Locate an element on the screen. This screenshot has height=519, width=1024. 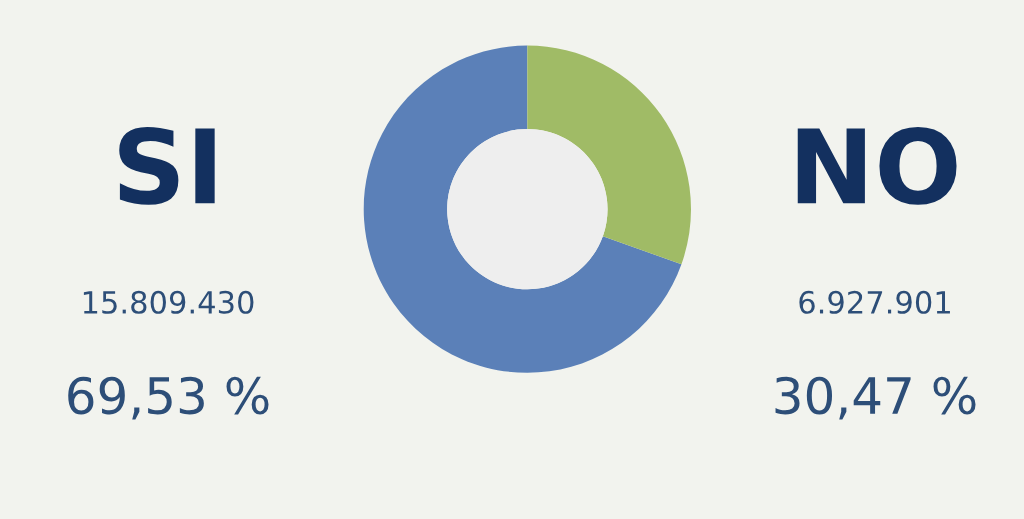
data-label: 15.809.430 is located at coordinates (168, 302).